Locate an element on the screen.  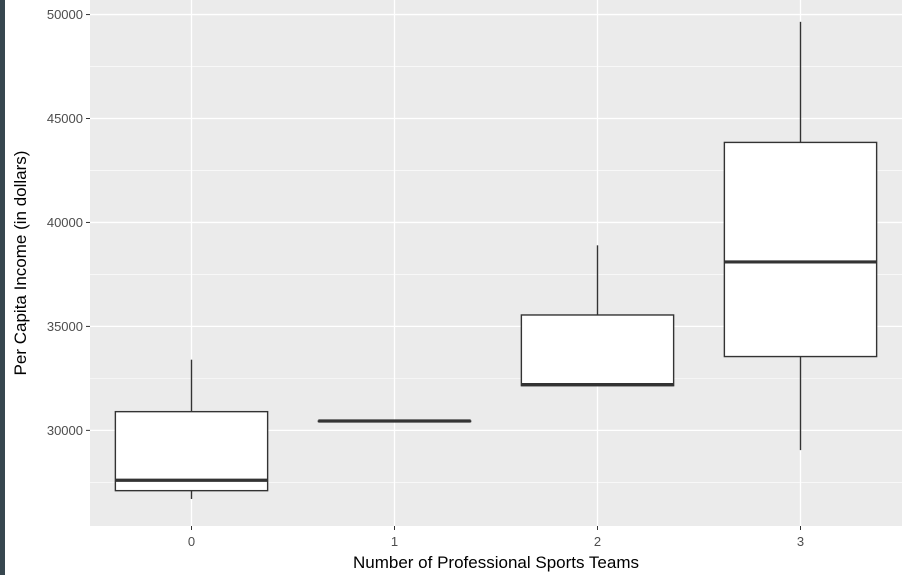
y-tick-label: 40000 is located at coordinates (65, 222).